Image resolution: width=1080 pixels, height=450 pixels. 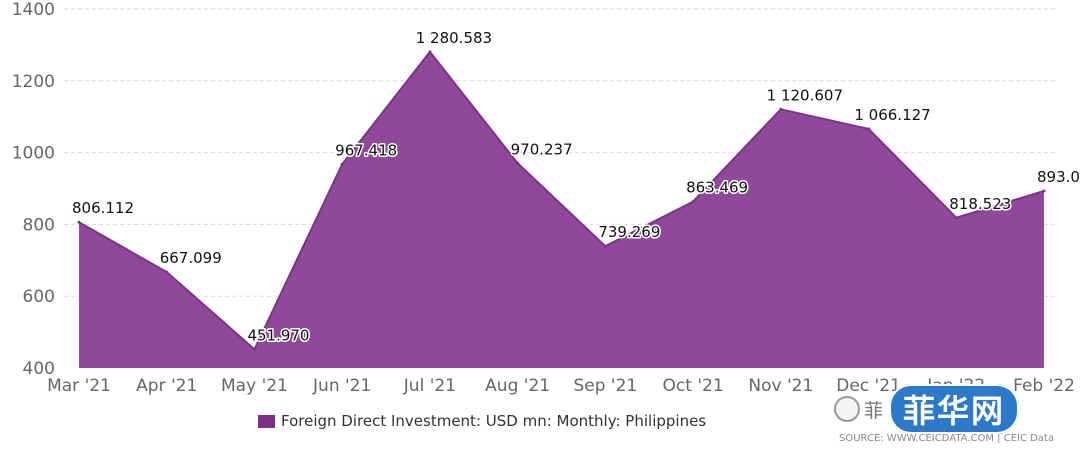 What do you see at coordinates (39, 369) in the screenshot?
I see `y-tick-label: 400` at bounding box center [39, 369].